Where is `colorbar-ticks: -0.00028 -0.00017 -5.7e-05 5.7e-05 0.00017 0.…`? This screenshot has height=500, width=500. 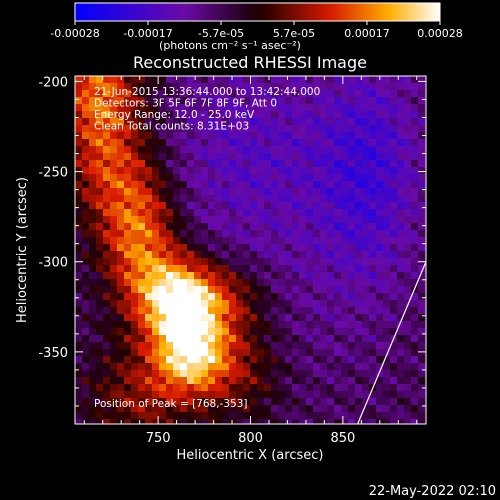
colorbar-ticks: -0.00028 -0.00017 -5.7e-05 5.7e-05 0.00017 0.… is located at coordinates (256, 30).